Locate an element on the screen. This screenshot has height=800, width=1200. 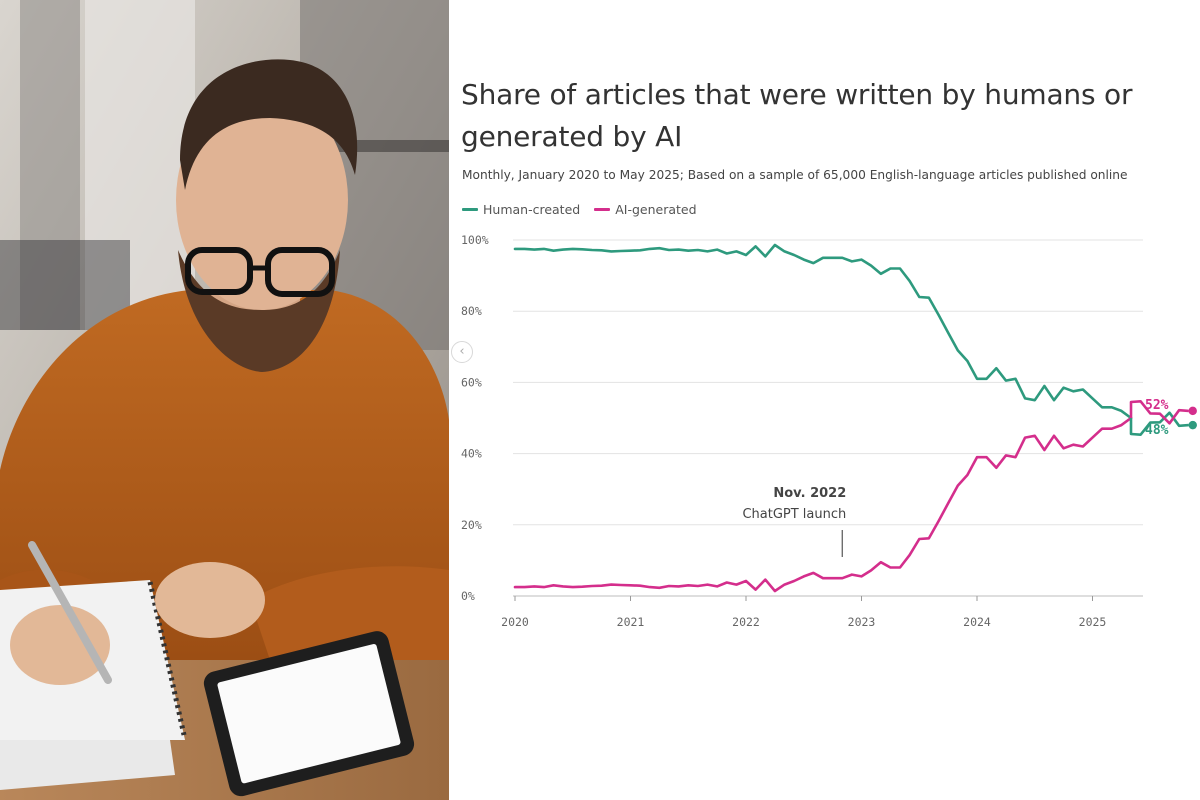
end-point-human is located at coordinates (1192, 425).